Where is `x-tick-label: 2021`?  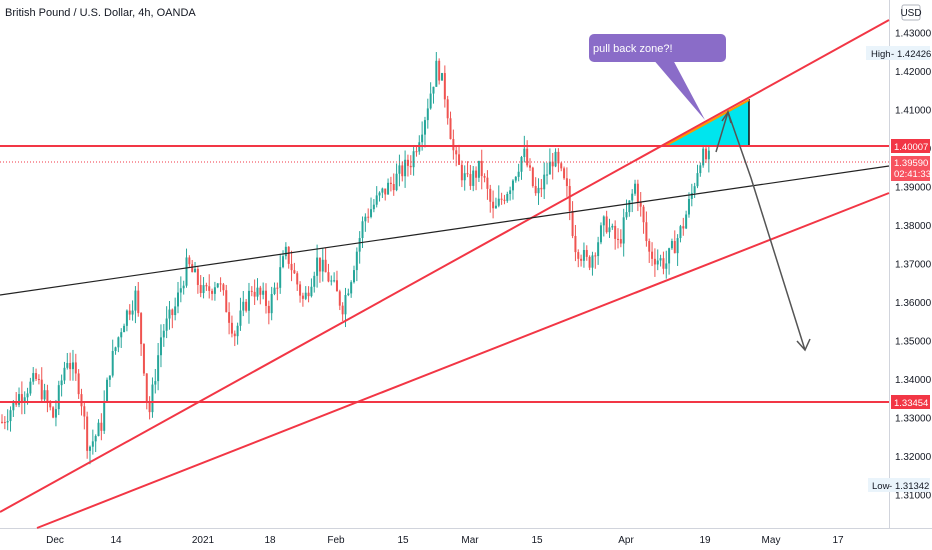
x-tick-label: 2021 is located at coordinates (203, 540).